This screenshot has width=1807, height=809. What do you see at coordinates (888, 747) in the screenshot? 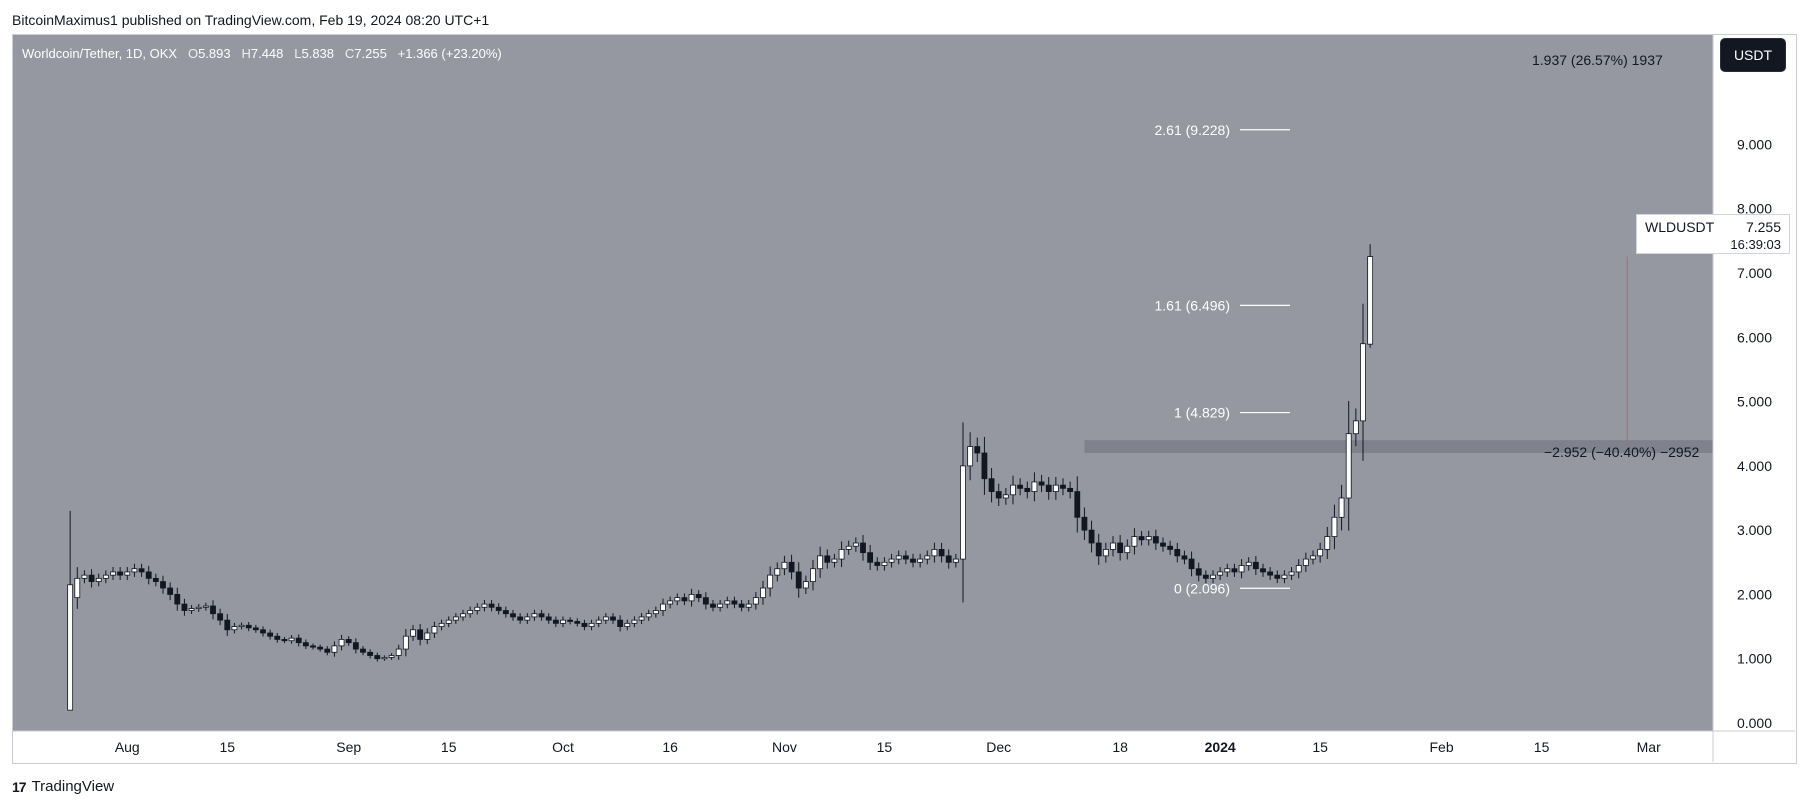
I see `time-axis: Aug 15 Sep 15 Oct 16 Nov 15 Dec 18 2024 15 Feb 15 Mar` at bounding box center [888, 747].